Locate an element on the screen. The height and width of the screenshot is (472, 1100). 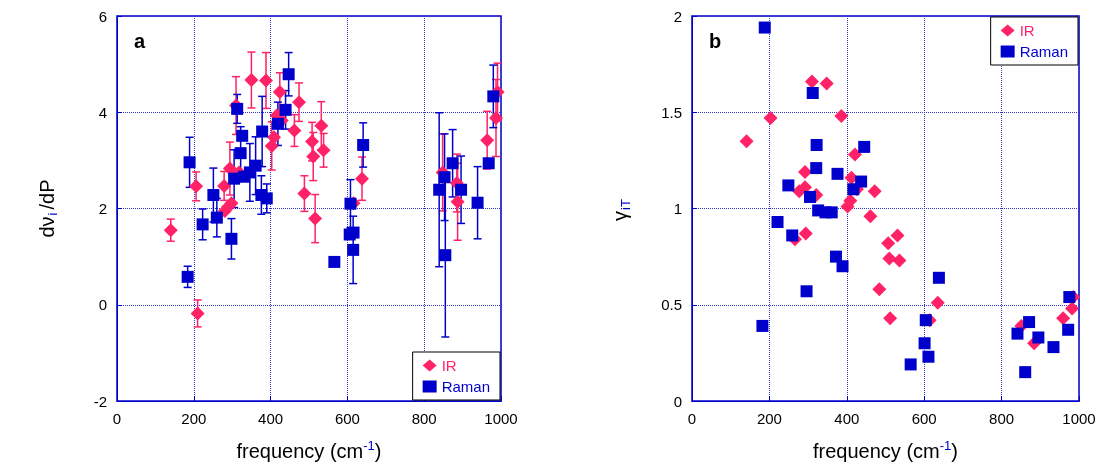
y-tick-label: 4 is located at coordinates (102, 112).